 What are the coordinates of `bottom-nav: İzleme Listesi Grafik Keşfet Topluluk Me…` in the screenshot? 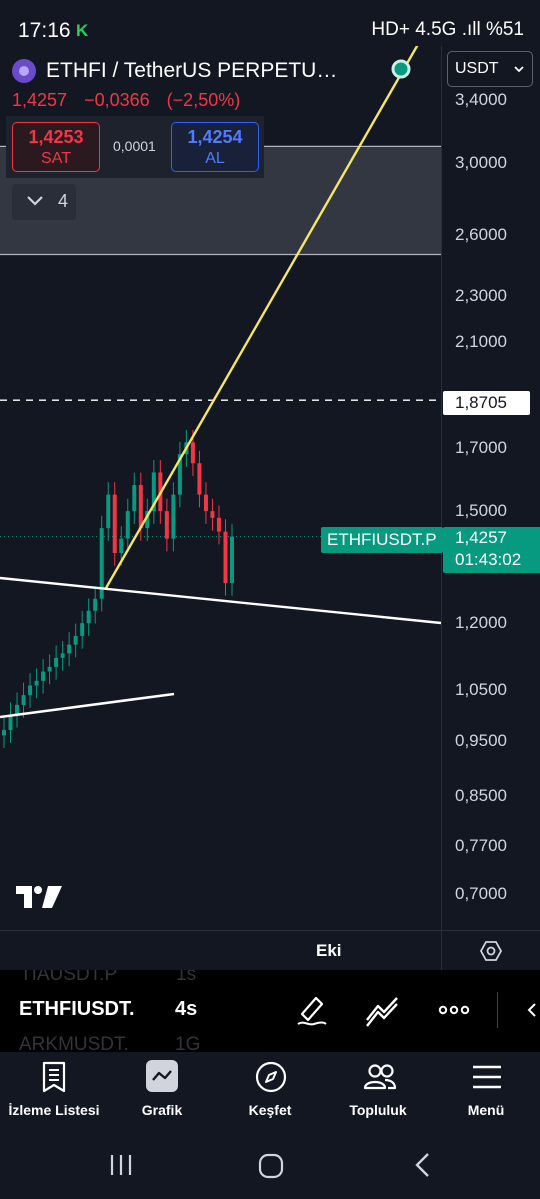 It's located at (270, 1092).